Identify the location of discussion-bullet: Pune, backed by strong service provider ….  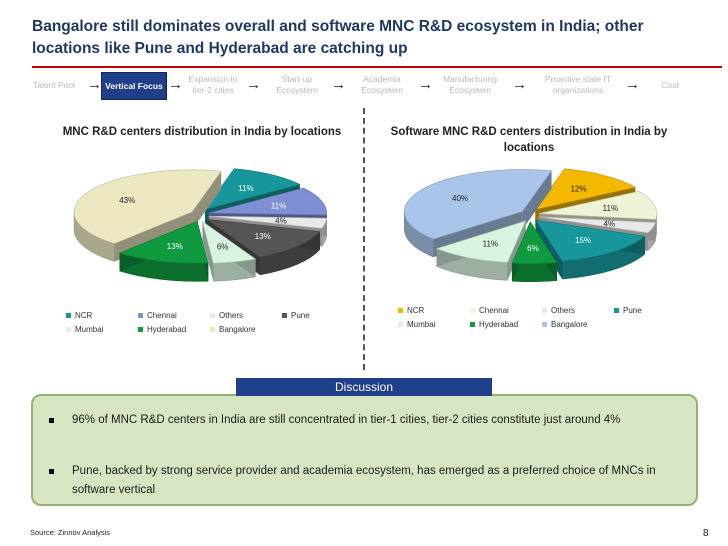
(365, 481).